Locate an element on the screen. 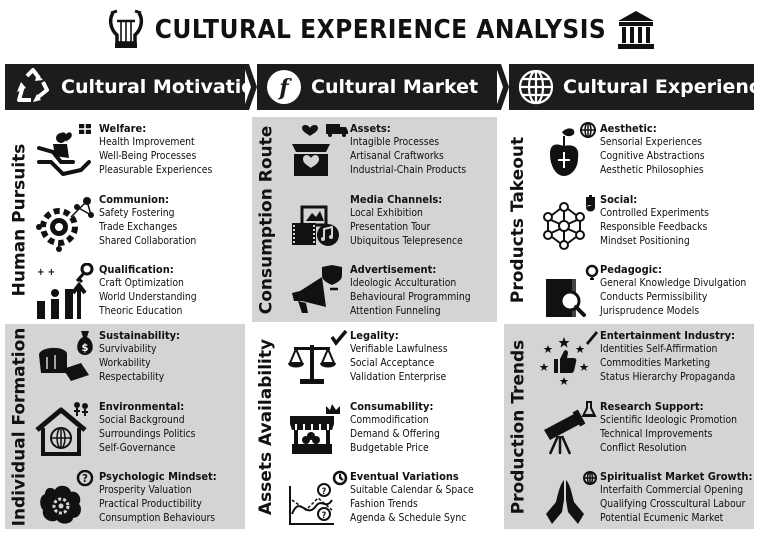 The image size is (763, 540). item-line: Mindset Positioning is located at coordinates (645, 241).